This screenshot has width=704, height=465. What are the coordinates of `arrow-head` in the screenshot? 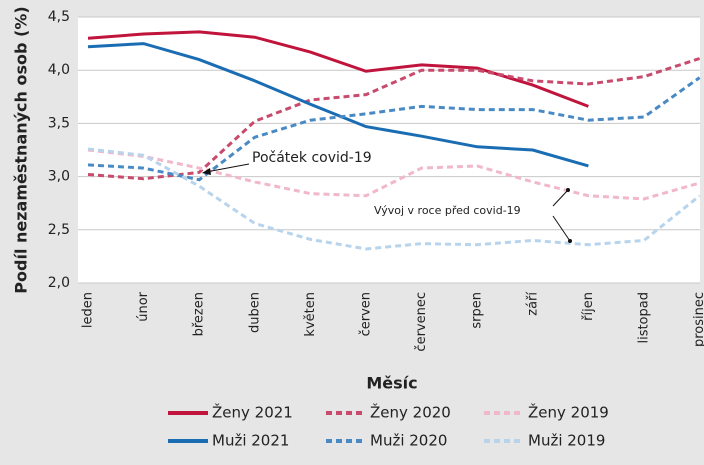 It's located at (206, 171).